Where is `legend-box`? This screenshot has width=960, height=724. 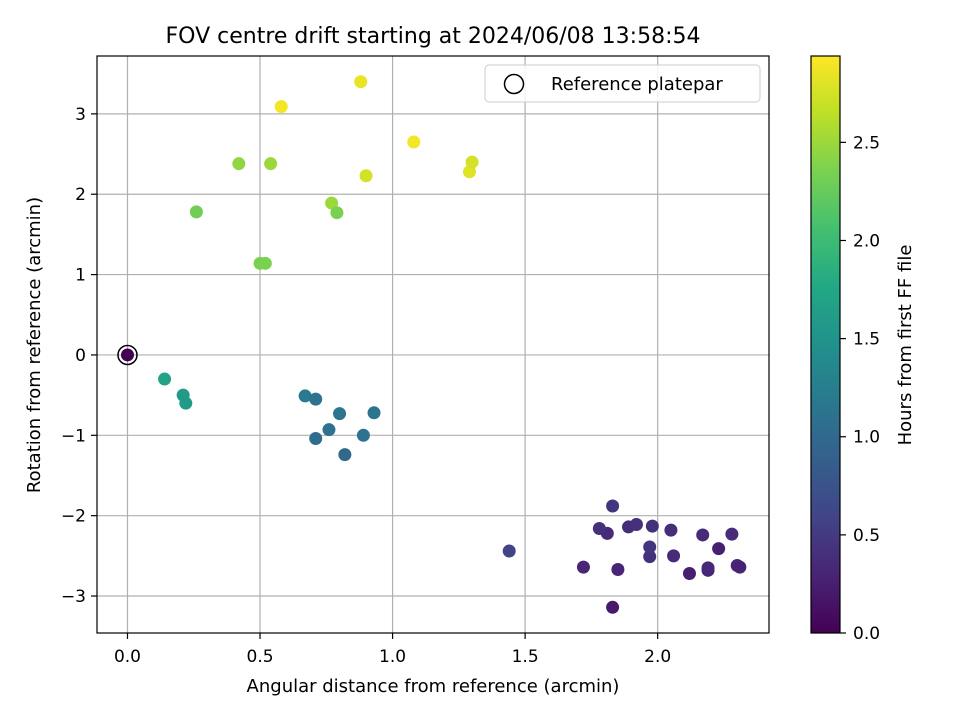 legend-box is located at coordinates (622, 83).